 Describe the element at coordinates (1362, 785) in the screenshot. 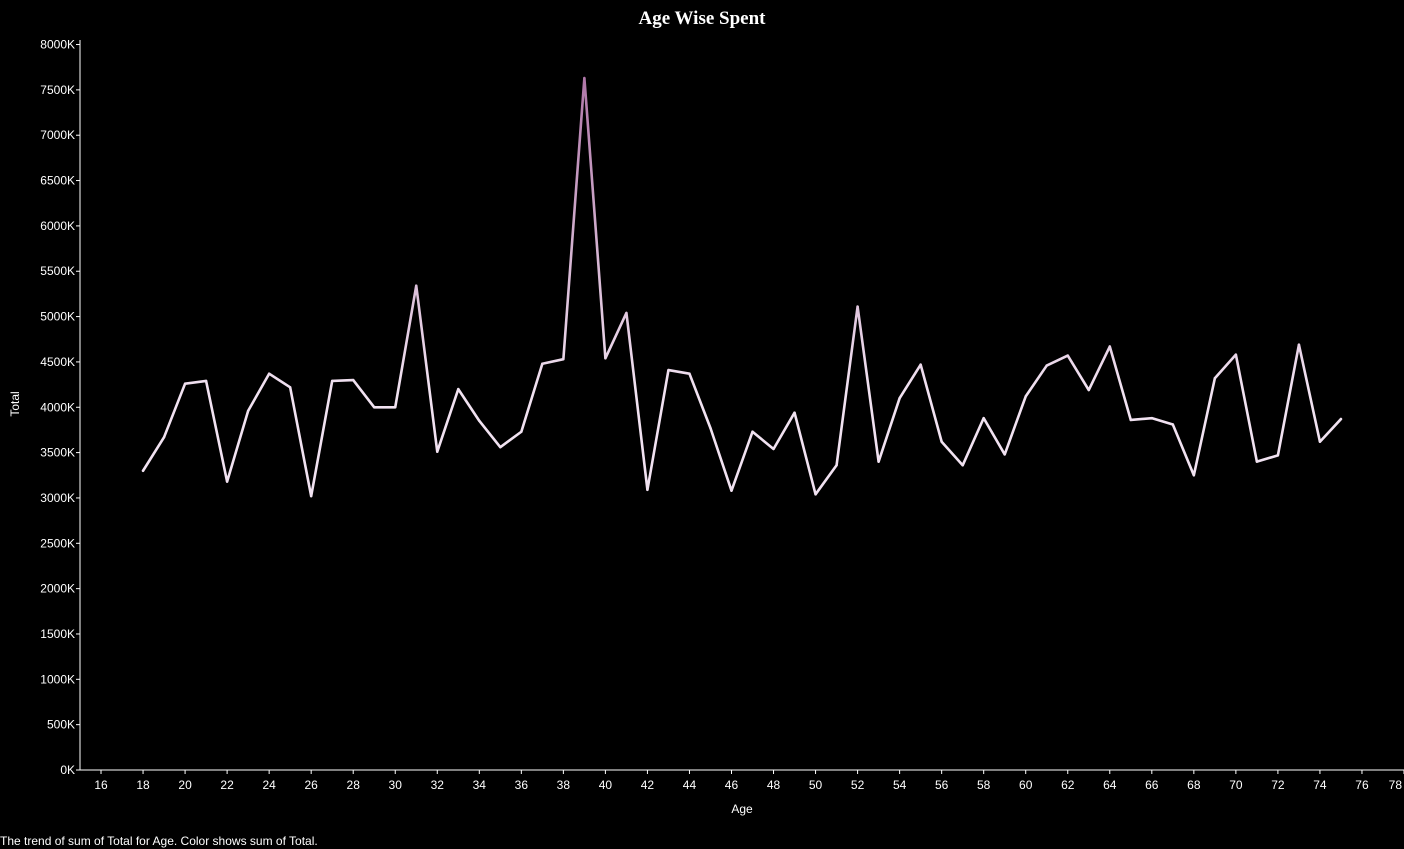

I see `x-tick-label: 76` at that location.